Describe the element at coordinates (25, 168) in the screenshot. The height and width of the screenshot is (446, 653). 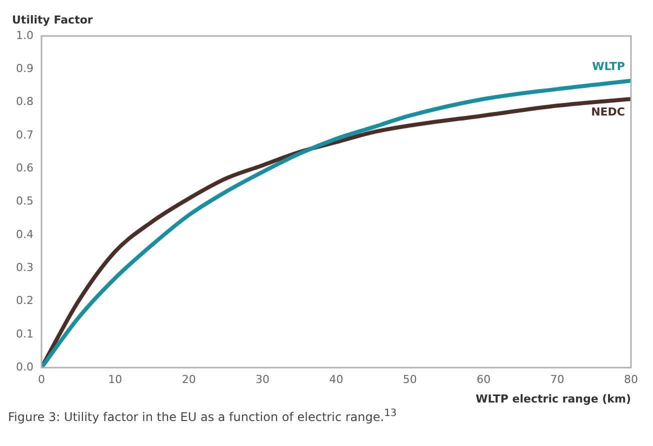
I see `y-tick-label: 0.6` at that location.